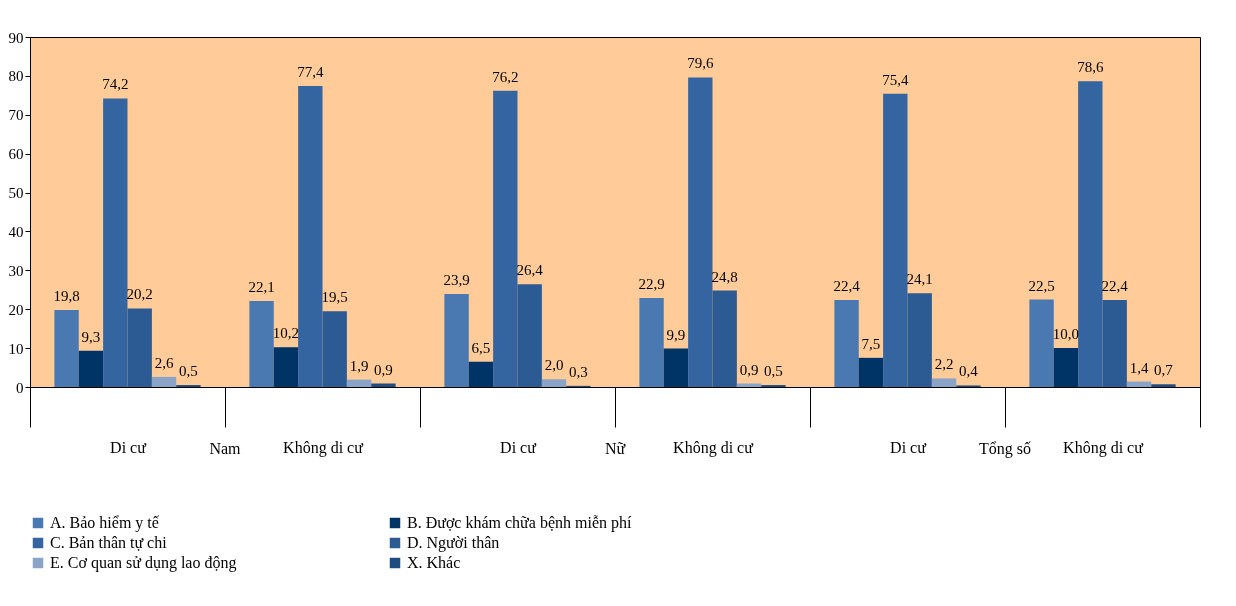  Describe the element at coordinates (1041, 285) in the screenshot. I see `data-label: 22,5` at that location.